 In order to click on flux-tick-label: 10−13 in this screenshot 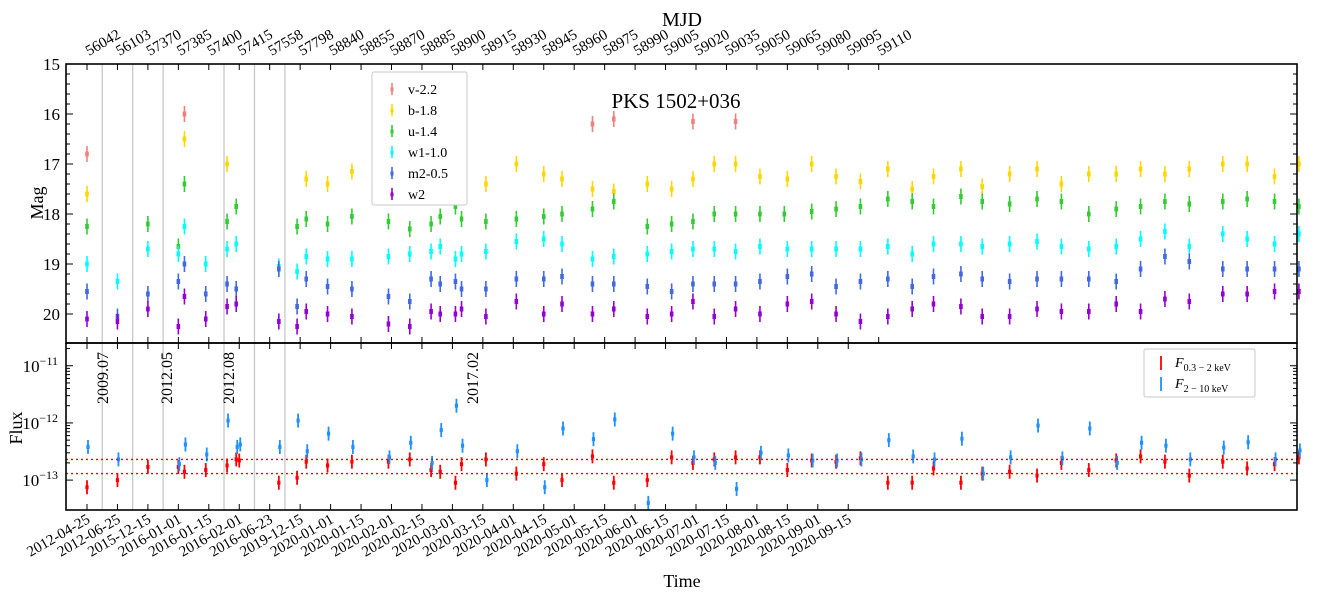, I will do `click(40, 479)`.